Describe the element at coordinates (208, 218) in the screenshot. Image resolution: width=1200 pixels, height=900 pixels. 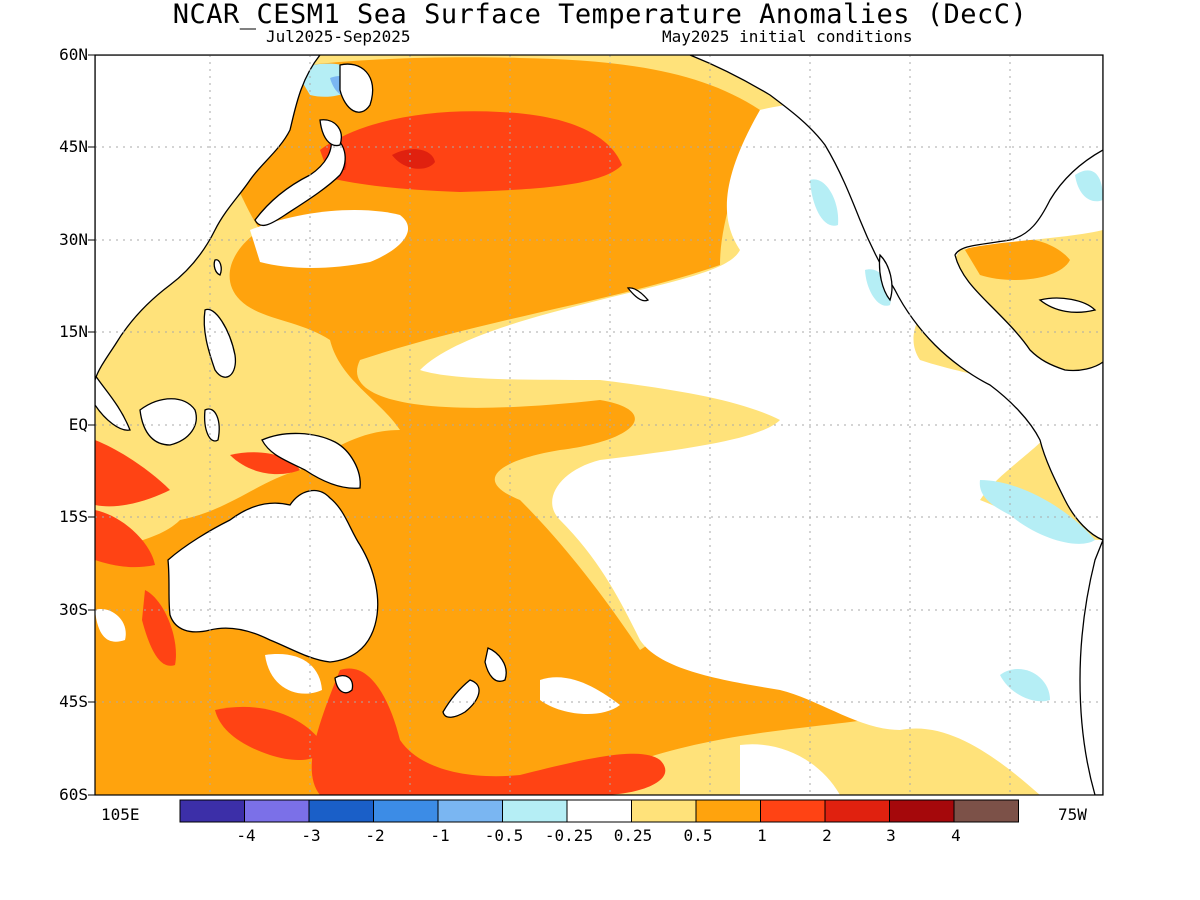
I see `asia-coast` at that location.